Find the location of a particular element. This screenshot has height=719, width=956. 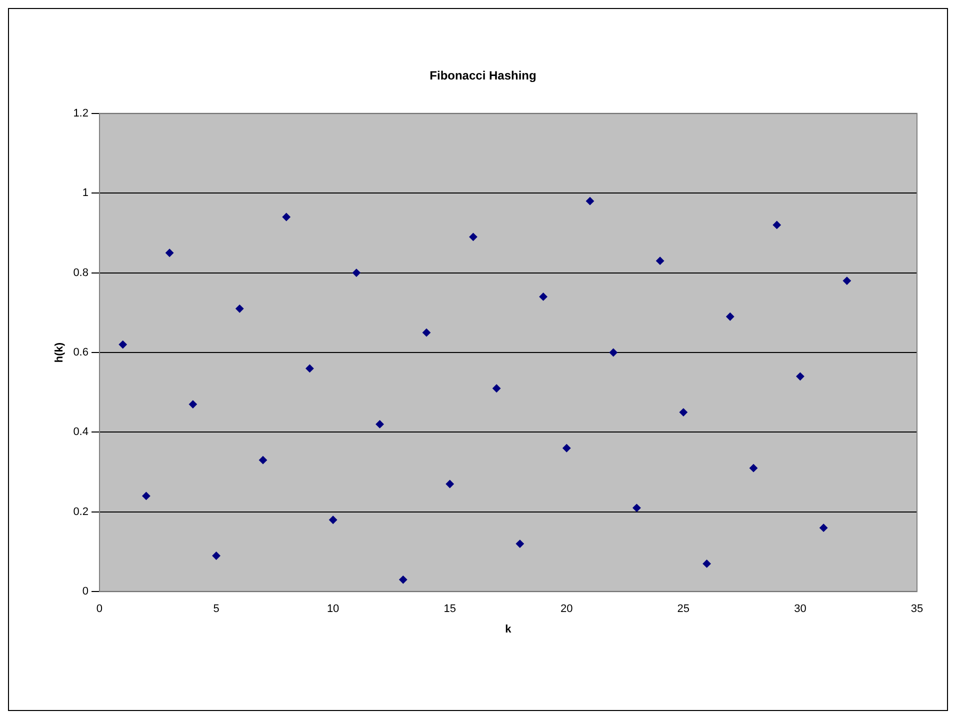

x-tick-label: 15 is located at coordinates (450, 609).